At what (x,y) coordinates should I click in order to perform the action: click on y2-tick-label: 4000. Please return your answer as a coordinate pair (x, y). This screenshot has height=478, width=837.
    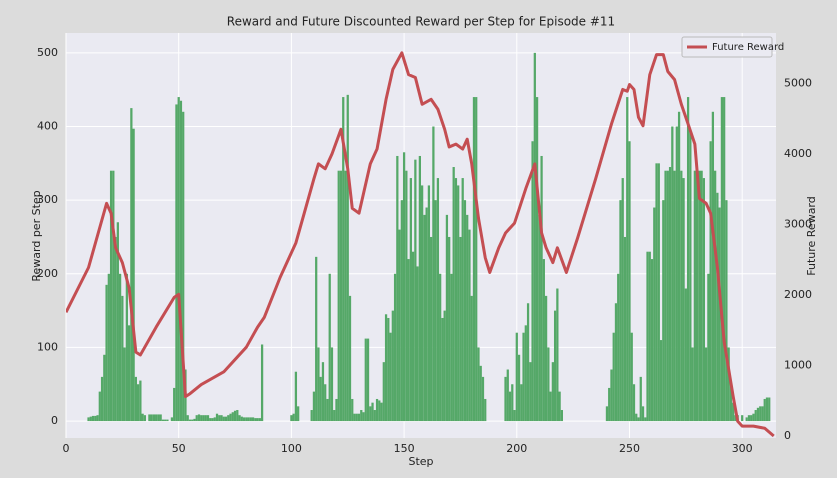
    Looking at the image, I should click on (798, 153).